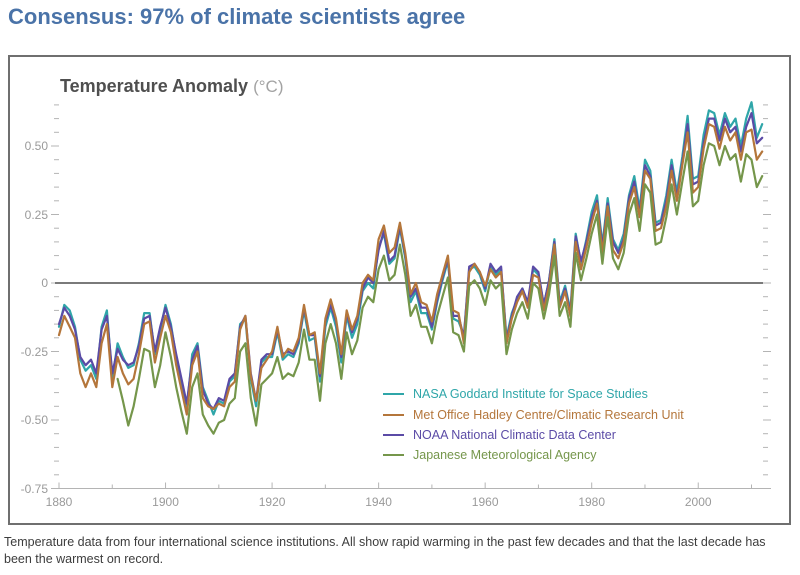  I want to click on y-tick-label: -0.25, so click(34, 351).